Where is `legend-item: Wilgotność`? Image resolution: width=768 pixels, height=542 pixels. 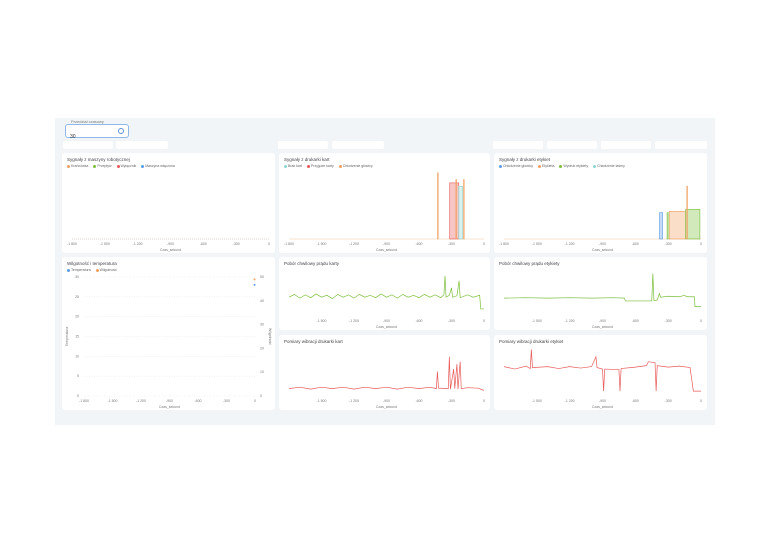 legend-item: Wilgotność is located at coordinates (106, 270).